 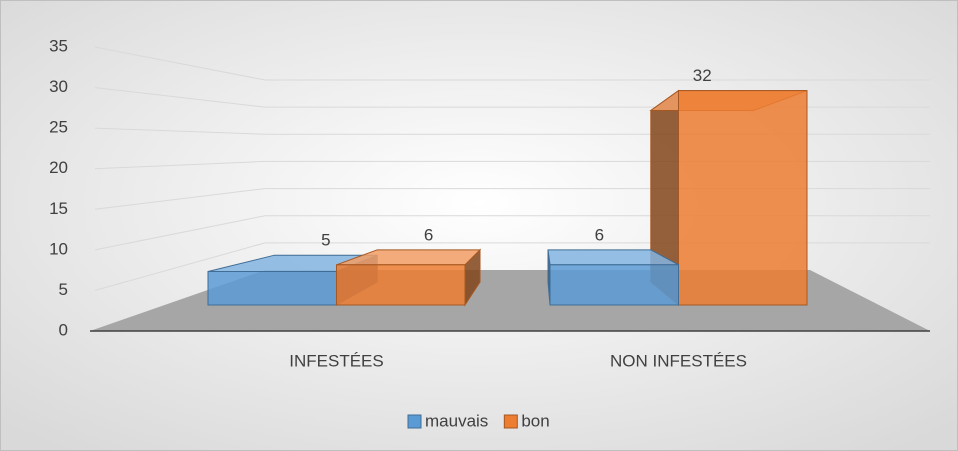 What do you see at coordinates (456, 420) in the screenshot?
I see `legend-label: mauvais` at bounding box center [456, 420].